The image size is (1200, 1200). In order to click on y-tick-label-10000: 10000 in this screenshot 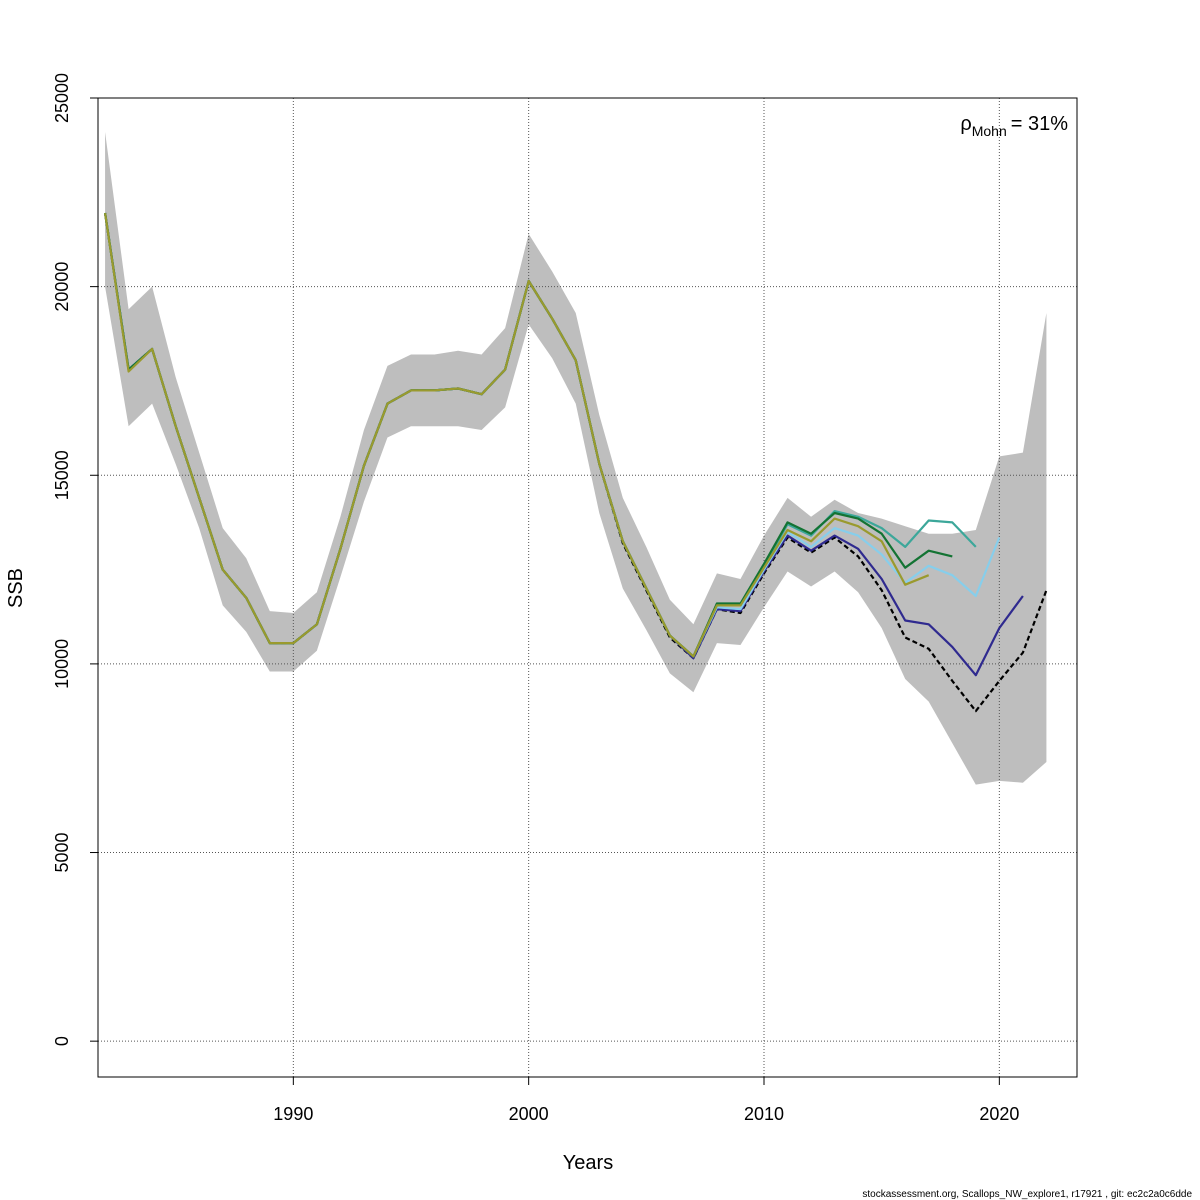, I will do `click(62, 664)`.